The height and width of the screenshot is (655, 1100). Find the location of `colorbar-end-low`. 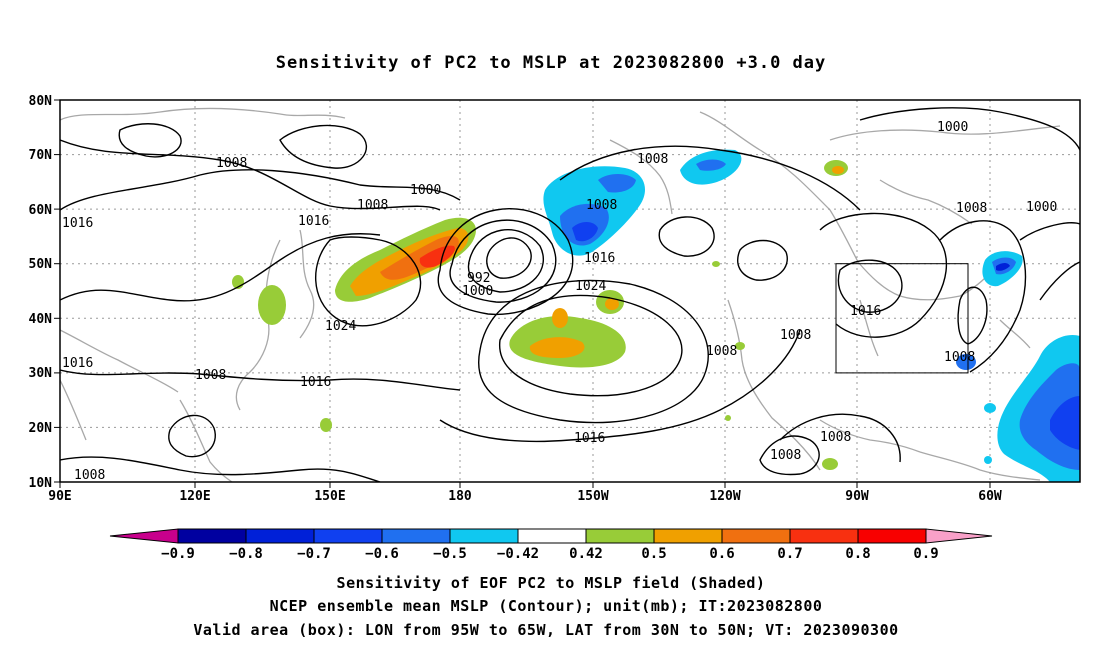

colorbar-end-low is located at coordinates (144, 536).